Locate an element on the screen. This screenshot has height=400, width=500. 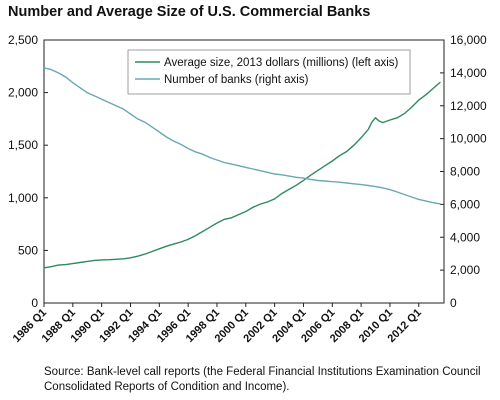
left-axis-tick-label: 1,500 is located at coordinates (23, 145).